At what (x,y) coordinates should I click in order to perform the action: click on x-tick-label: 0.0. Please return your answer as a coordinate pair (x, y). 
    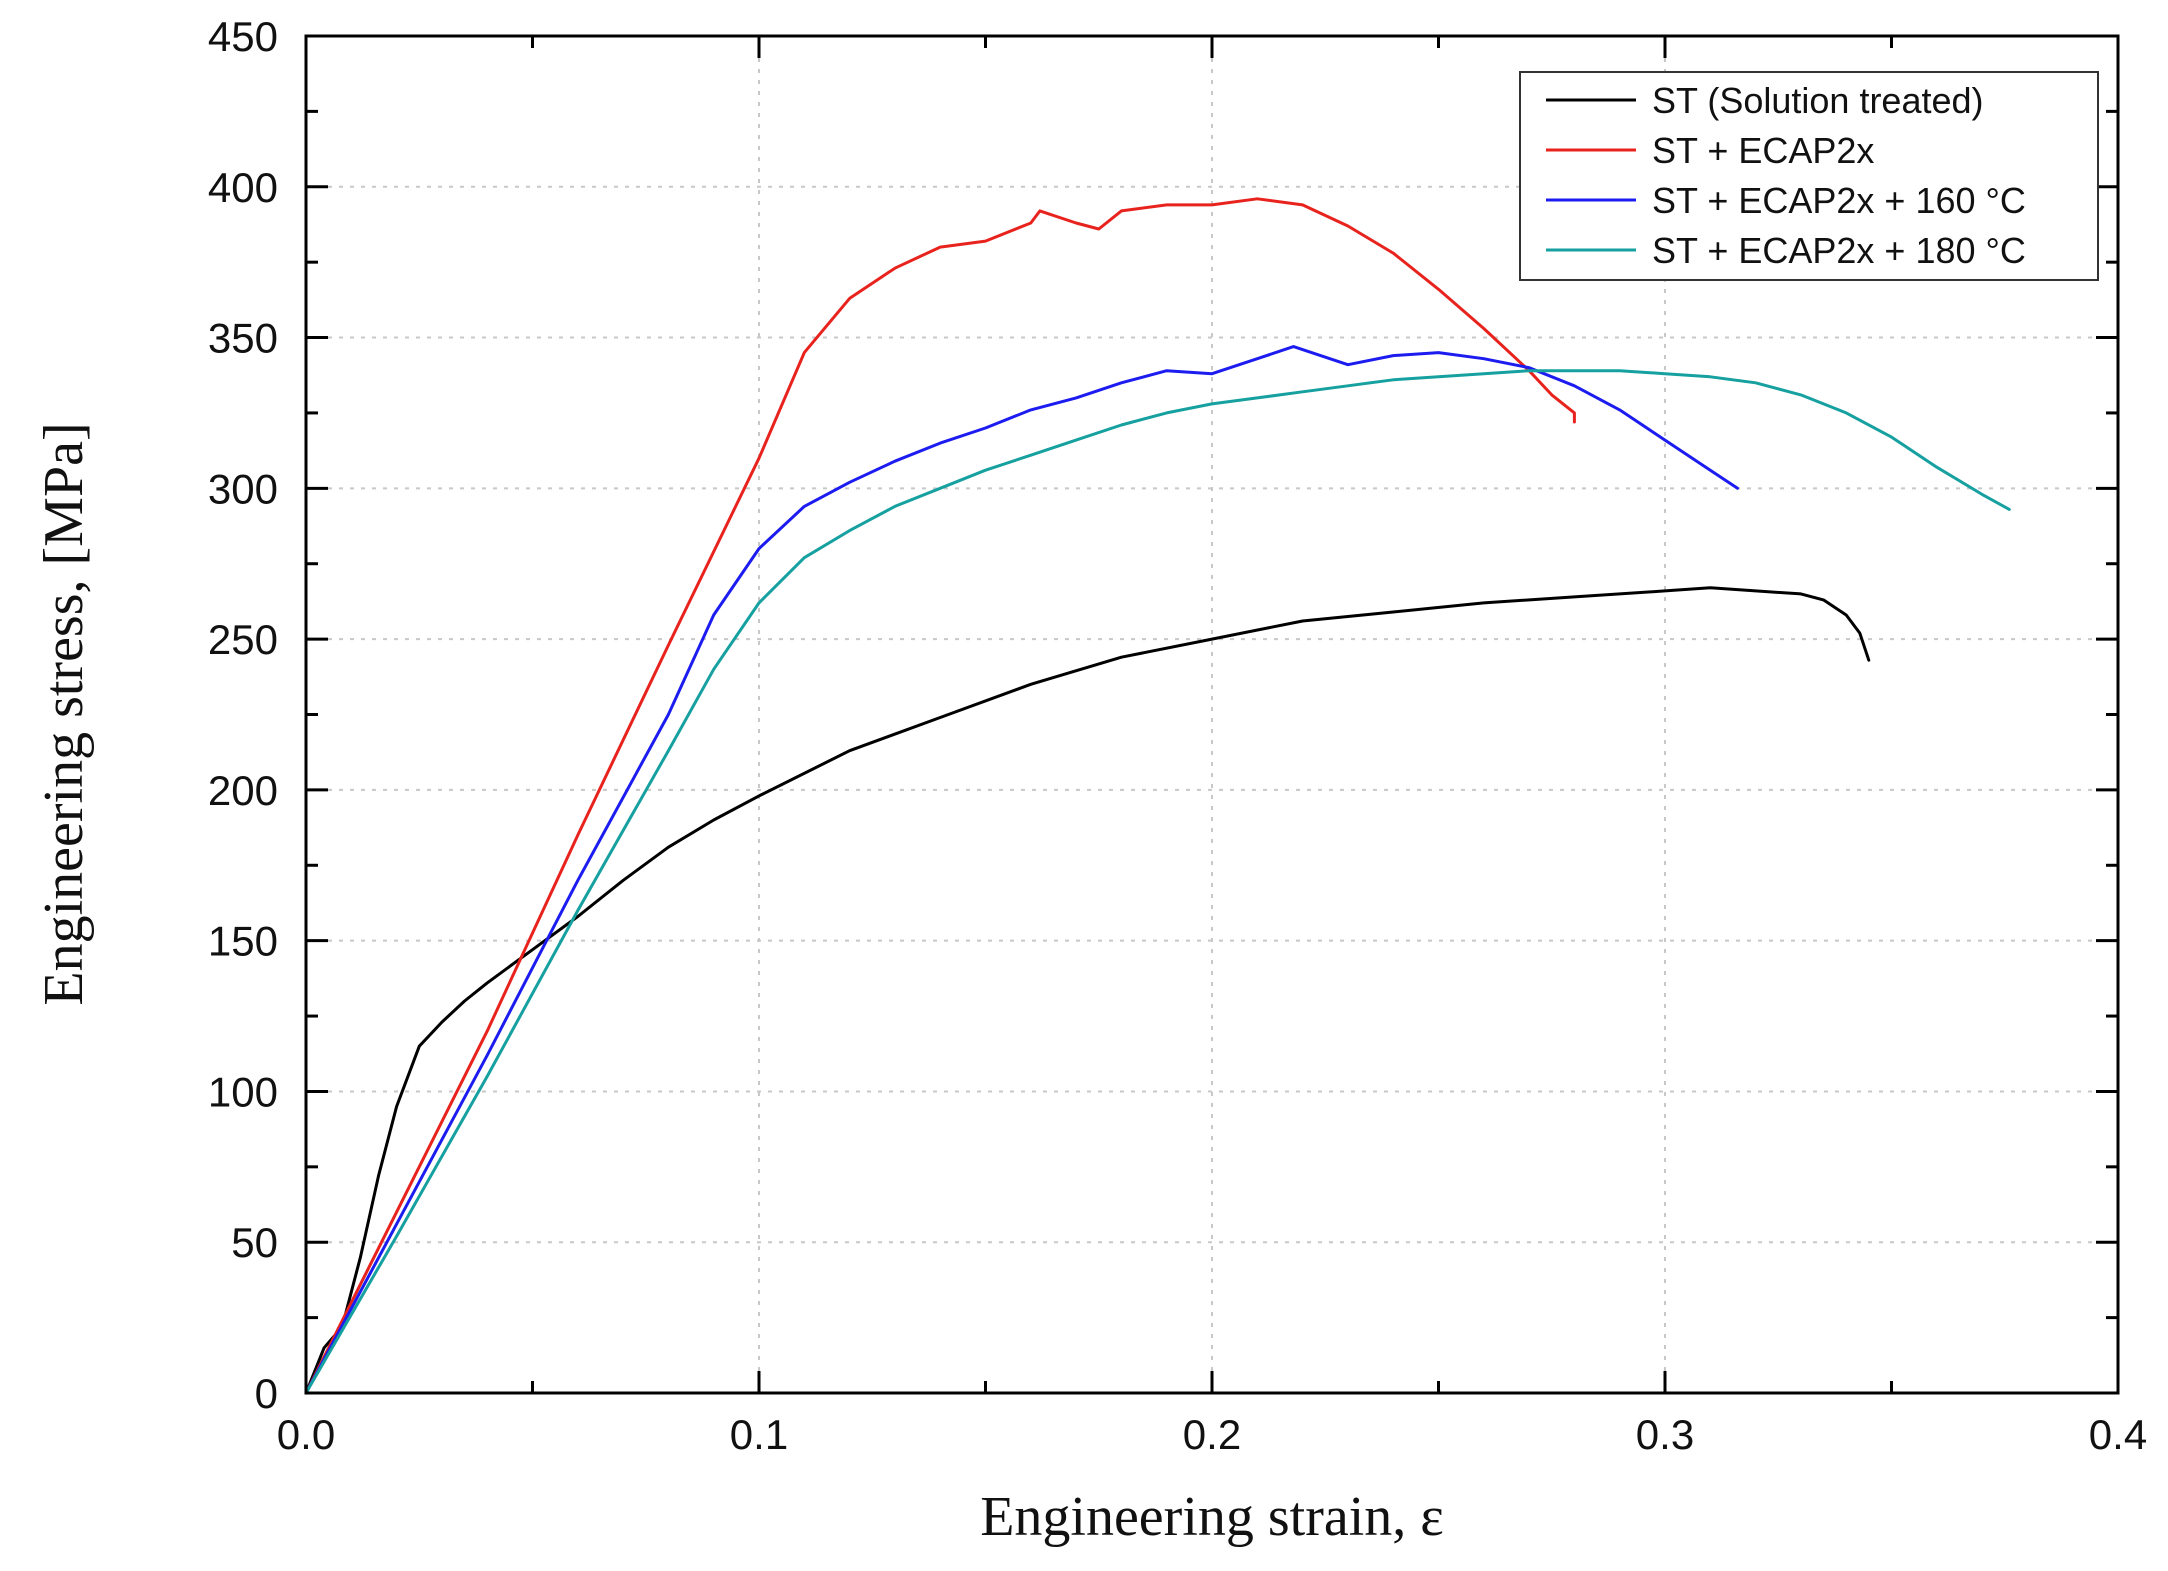
    Looking at the image, I should click on (306, 1434).